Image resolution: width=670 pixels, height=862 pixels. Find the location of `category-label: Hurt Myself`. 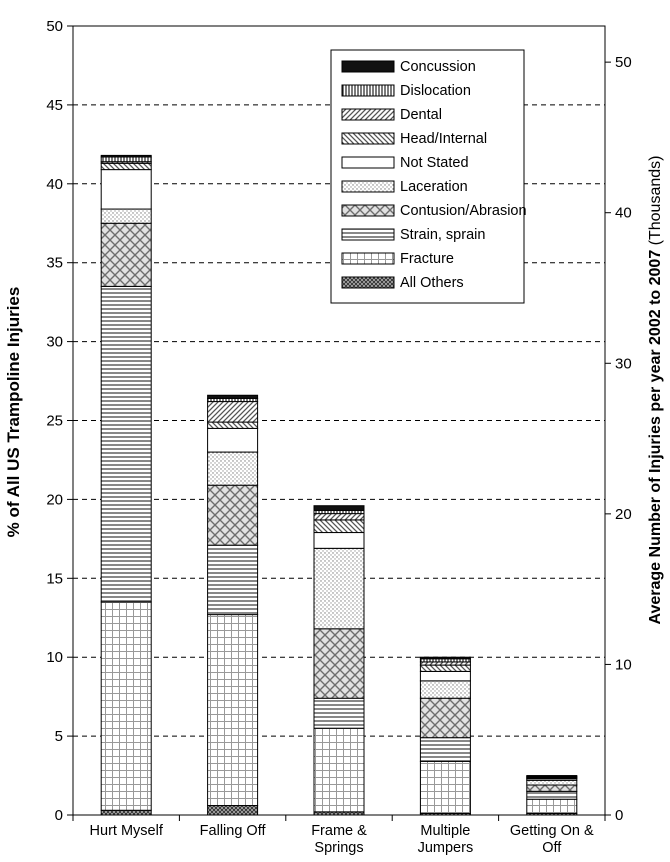

category-label: Hurt Myself is located at coordinates (127, 831).